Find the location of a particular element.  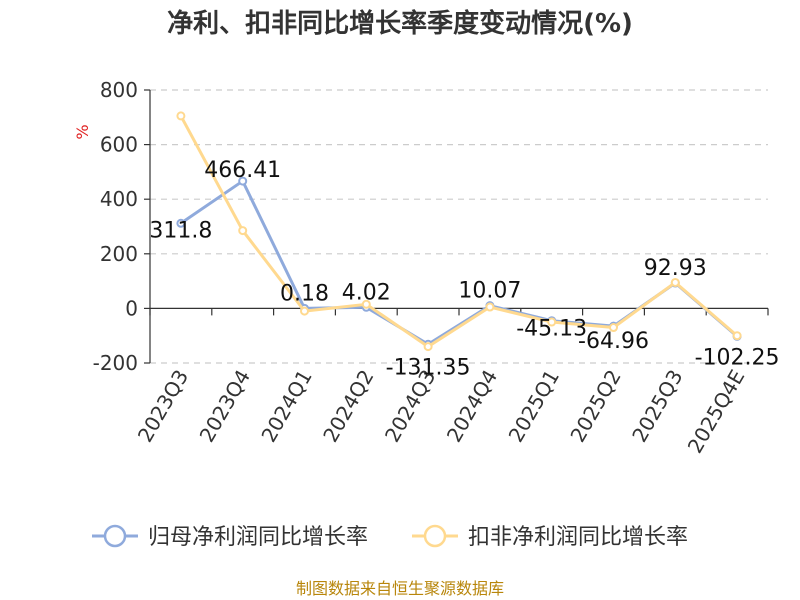

data-label: 10.07 is located at coordinates (489, 291).